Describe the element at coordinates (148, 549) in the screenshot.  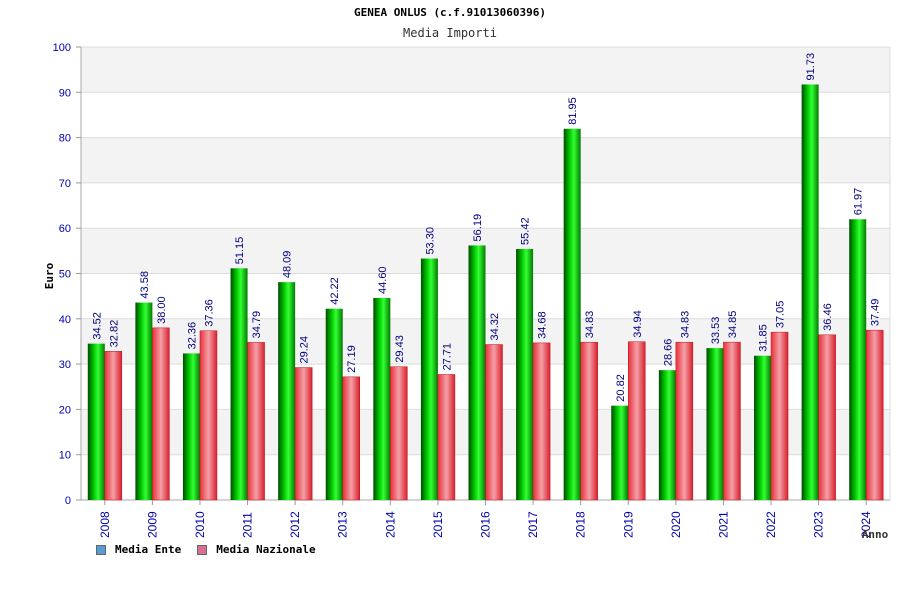
I see `legend-label-ente: Media Ente` at that location.